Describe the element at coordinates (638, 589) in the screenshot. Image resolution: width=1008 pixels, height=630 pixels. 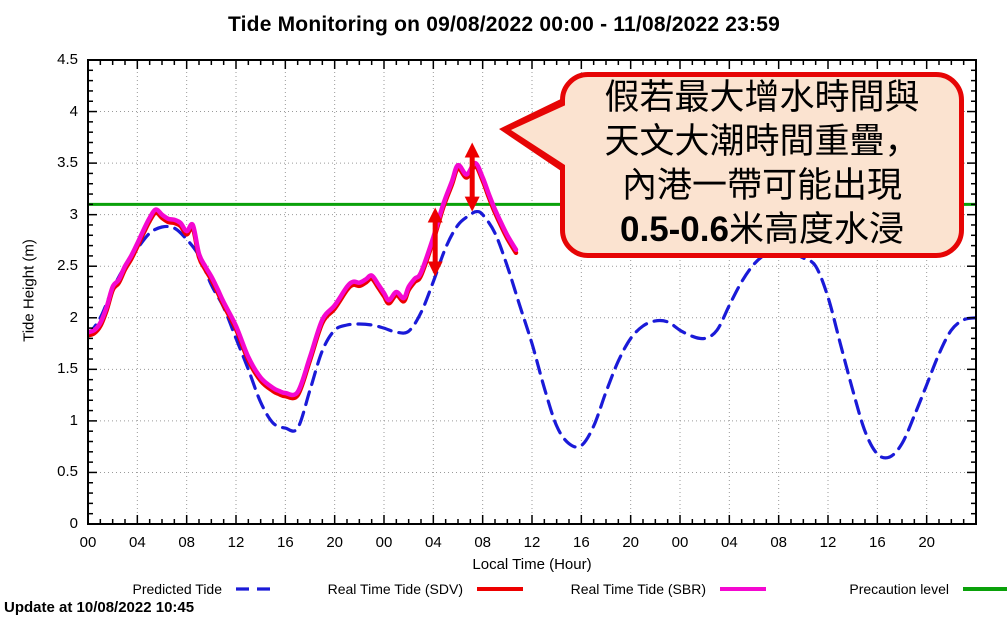
I see `legend-label-real-time-sbr: Real Time Tide (SBR)` at that location.